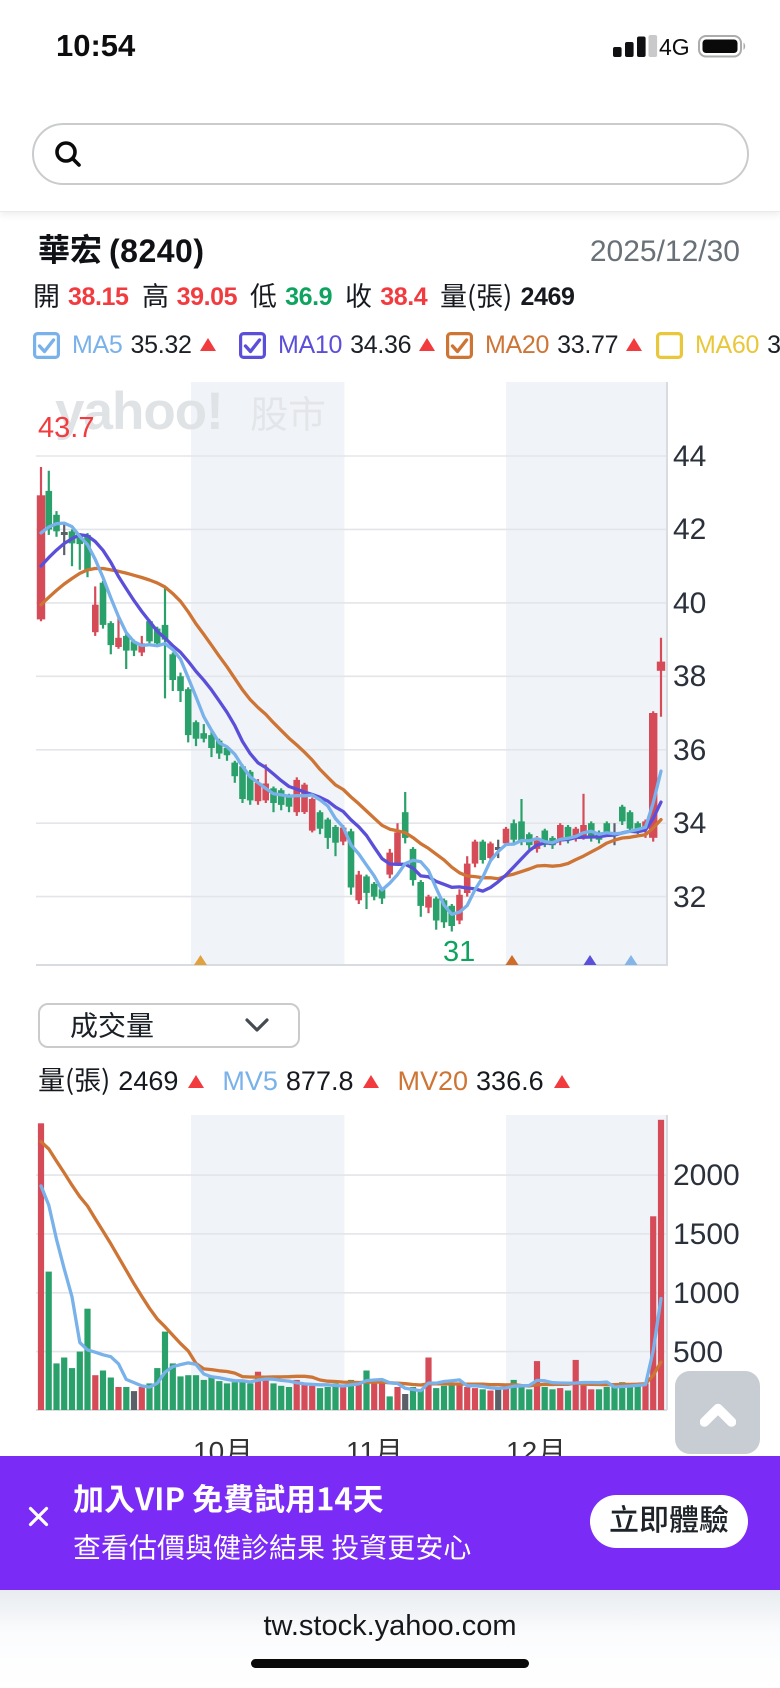  I want to click on svg-text: 40, so click(689, 603).